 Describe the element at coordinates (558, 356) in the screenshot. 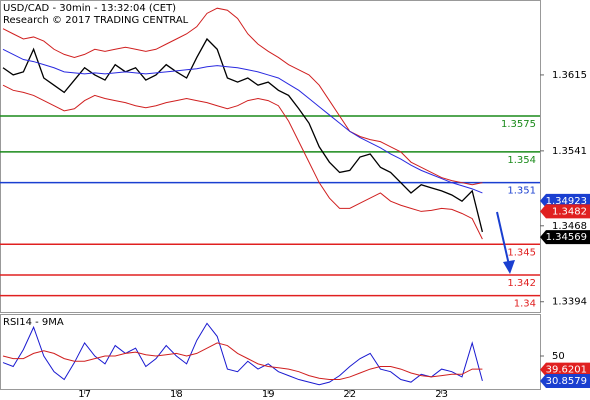

I see `y-tick-label: 50` at that location.